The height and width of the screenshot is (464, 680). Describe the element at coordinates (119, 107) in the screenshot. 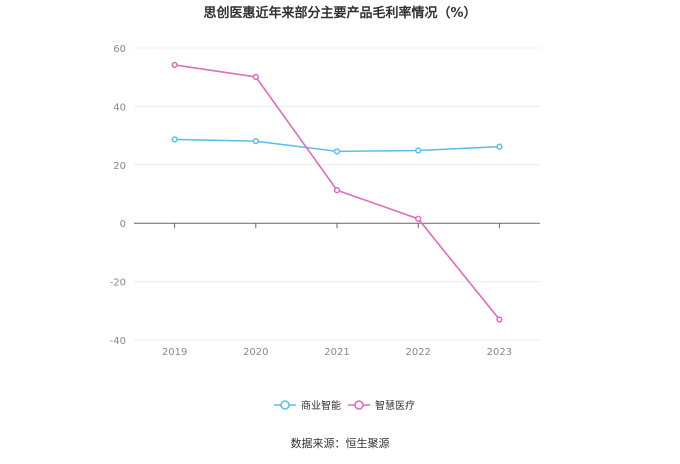

I see `y-tick-label-1: 40` at that location.